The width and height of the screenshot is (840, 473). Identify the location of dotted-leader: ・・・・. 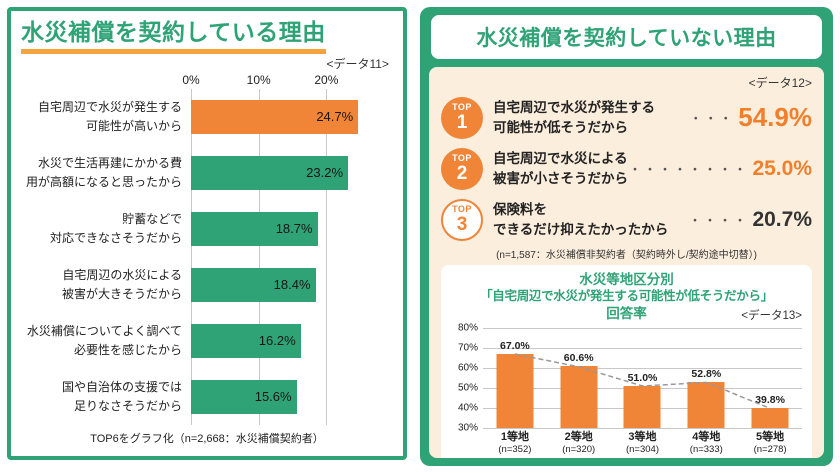
(718, 220).